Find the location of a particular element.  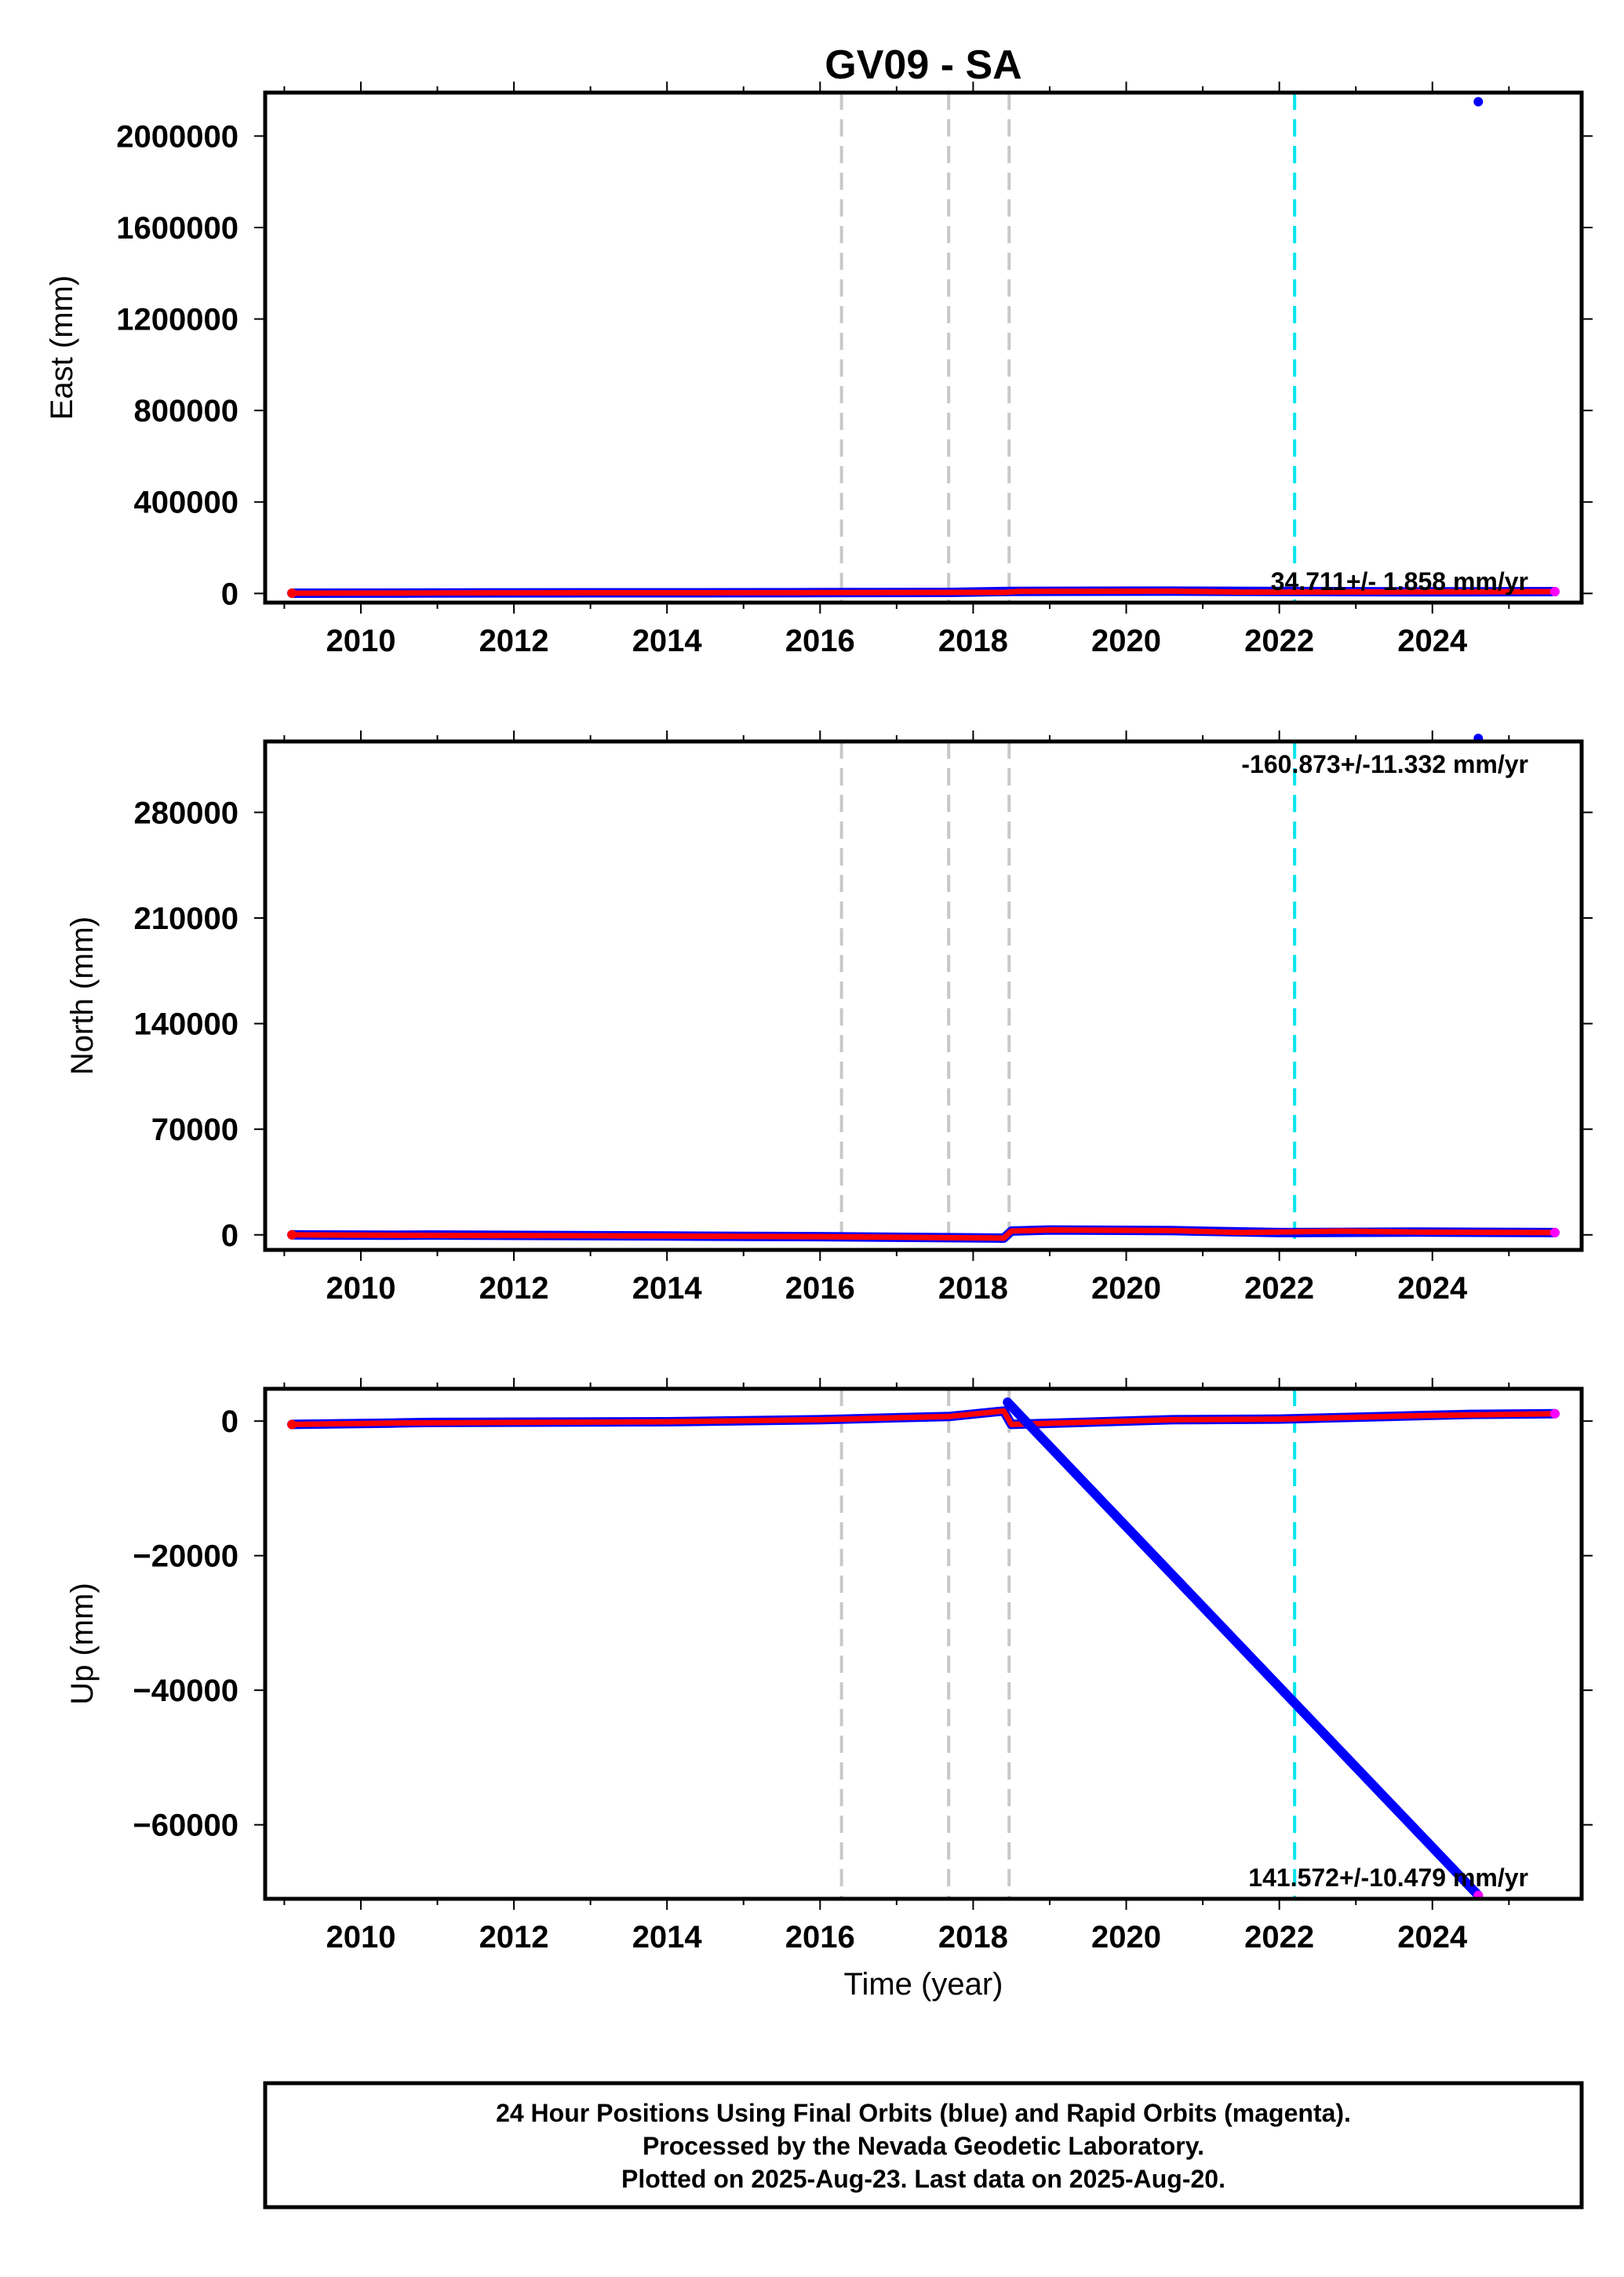

x-axis-label: Time (year) is located at coordinates (923, 1984).